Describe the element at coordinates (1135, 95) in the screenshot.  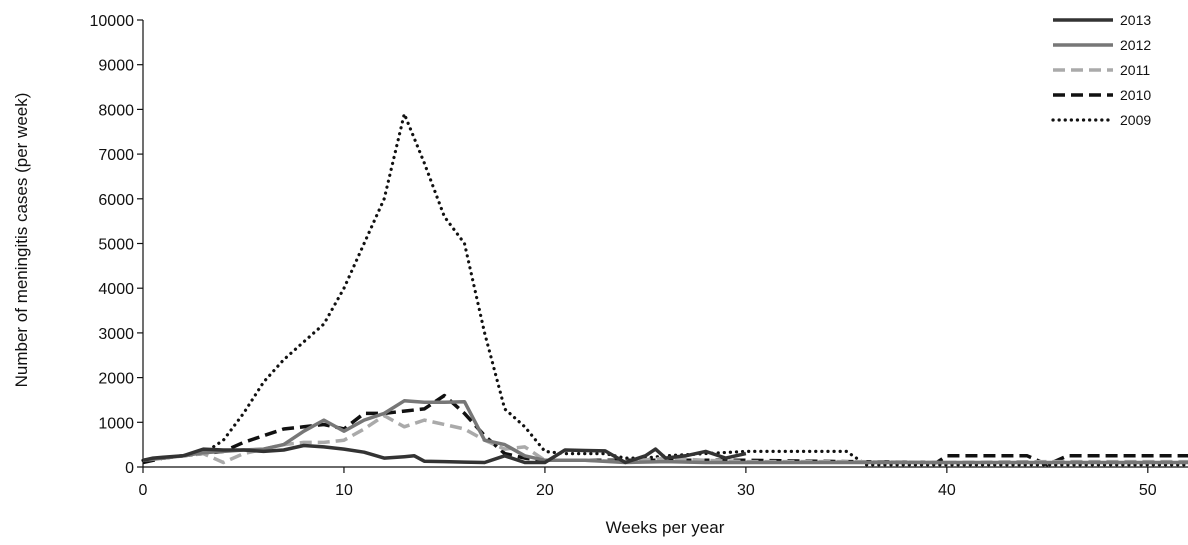
I see `legend-label: 2010` at that location.